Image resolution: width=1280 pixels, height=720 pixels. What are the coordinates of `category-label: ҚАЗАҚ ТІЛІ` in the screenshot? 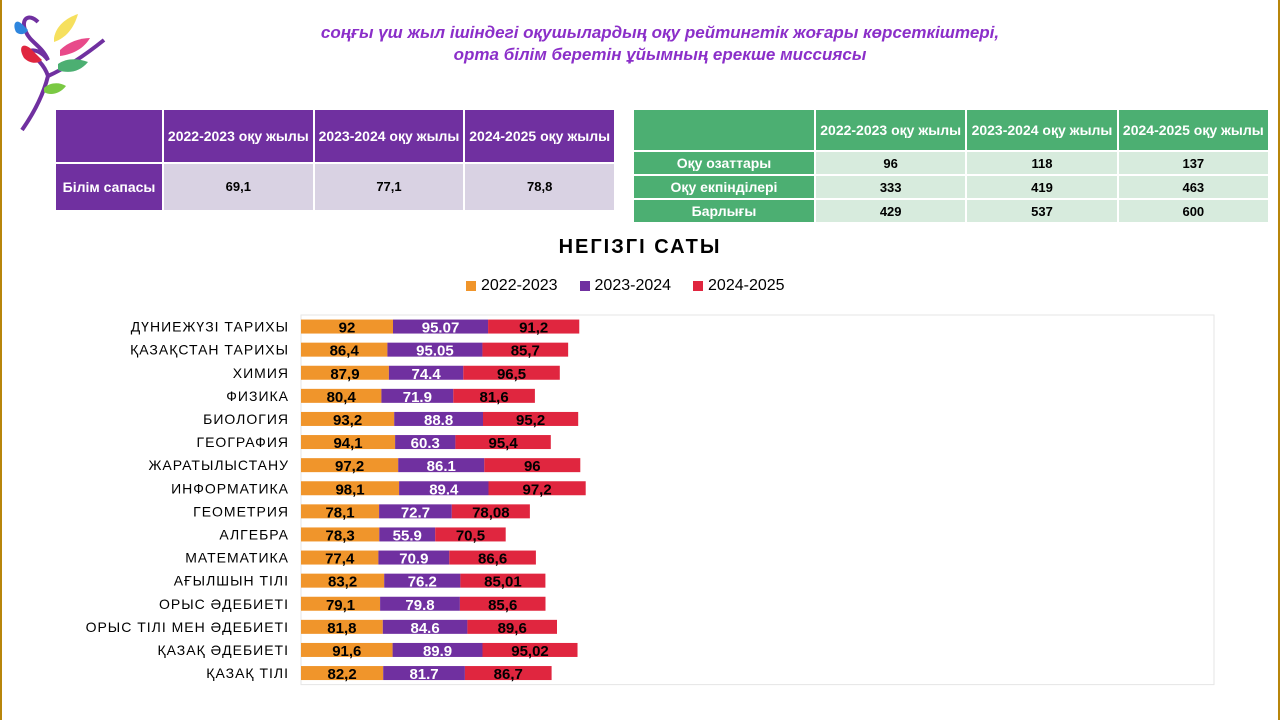 It's located at (247, 673).